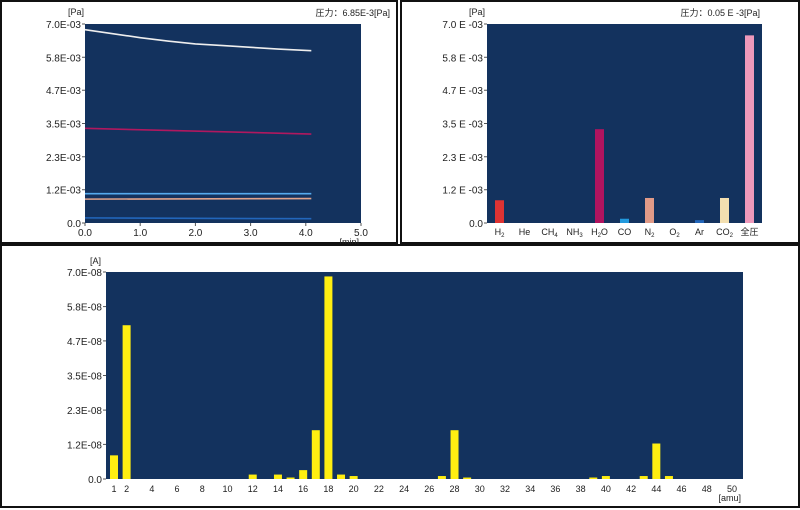 This screenshot has height=510, width=800. I want to click on y-tick-label: 7.0E-03, so click(63, 25).